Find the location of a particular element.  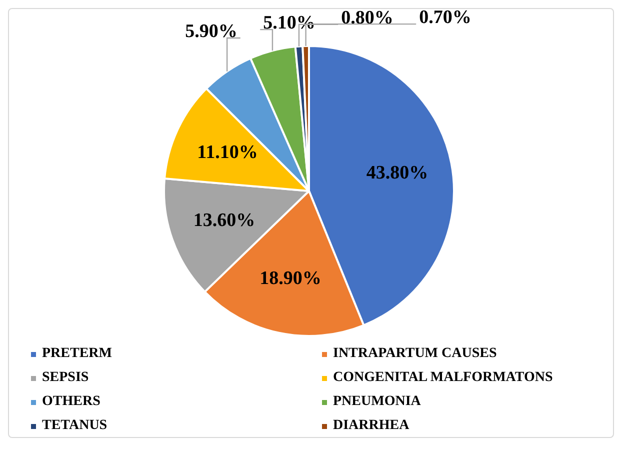

data-label: 0.80% is located at coordinates (367, 17).